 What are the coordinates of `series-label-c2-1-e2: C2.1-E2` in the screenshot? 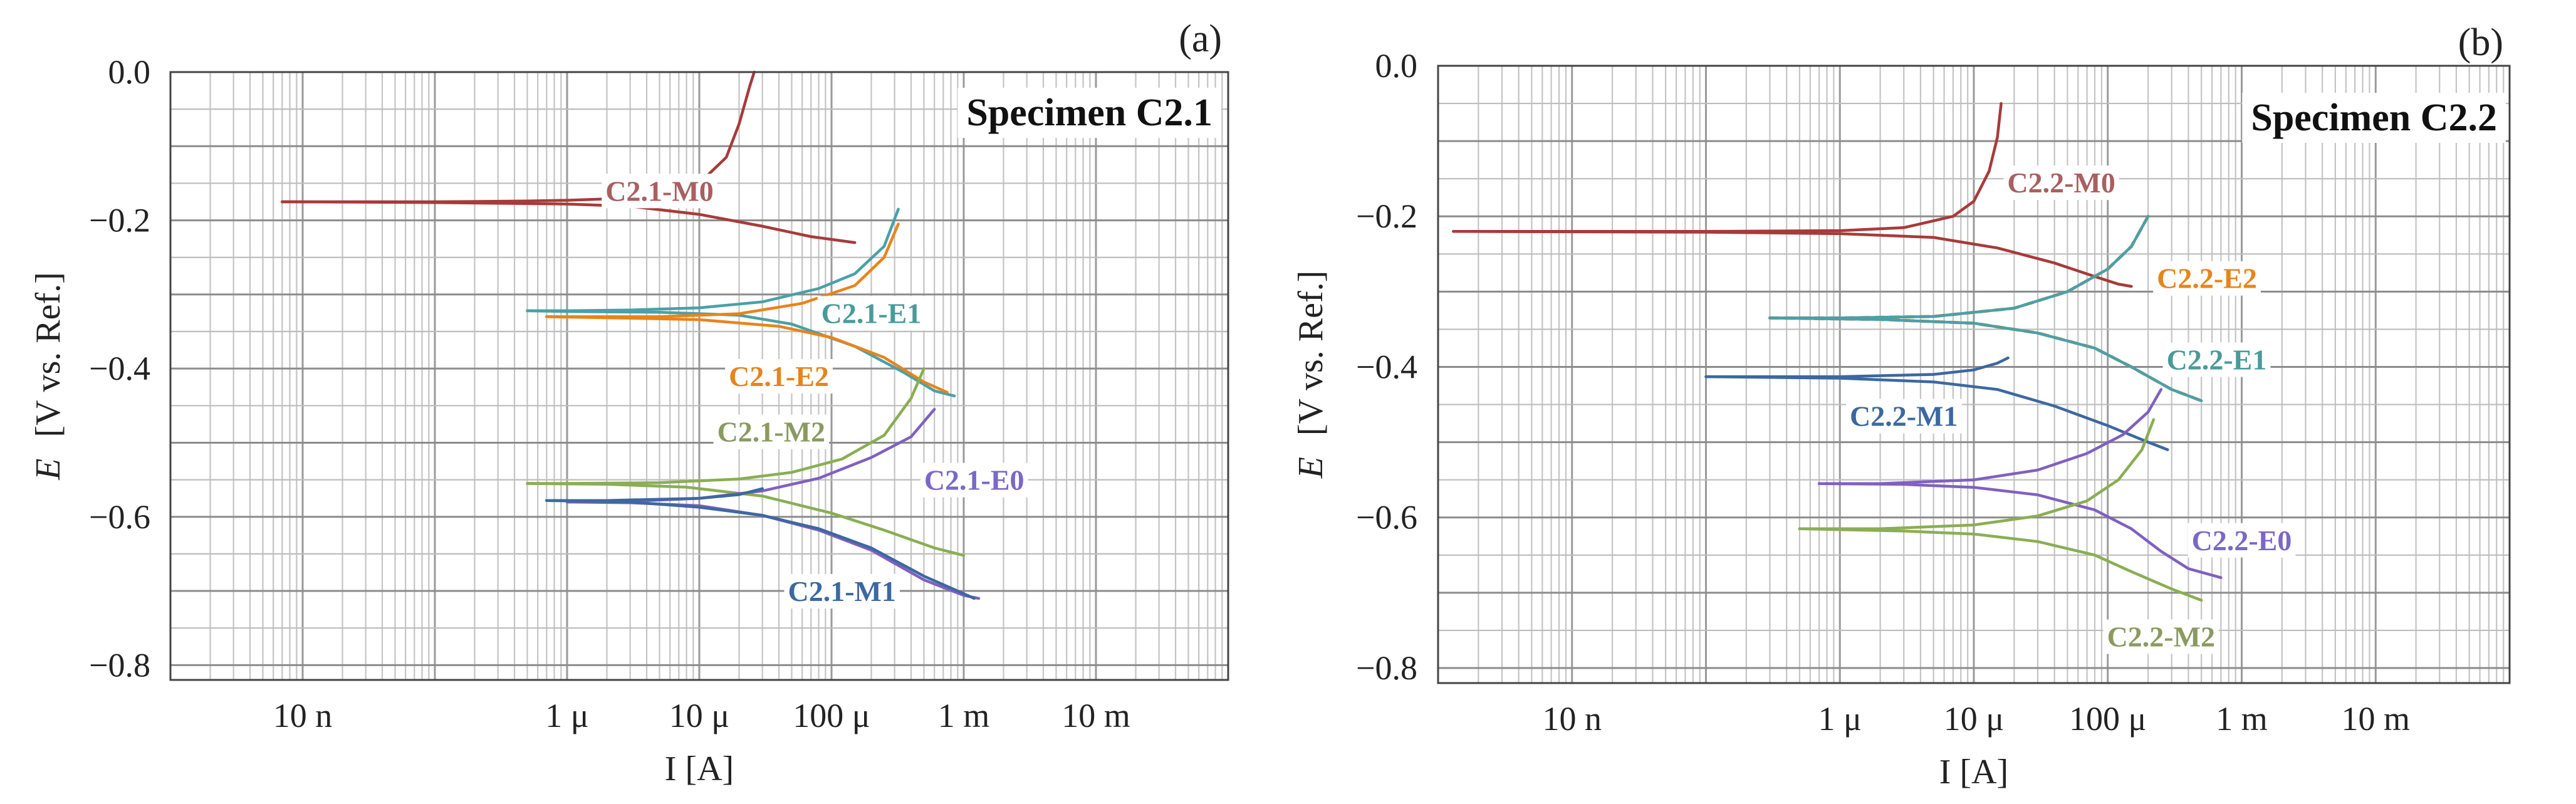 It's located at (779, 376).